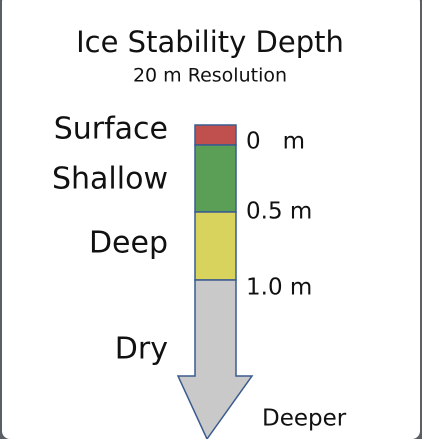 This screenshot has width=422, height=439. Describe the element at coordinates (279, 288) in the screenshot. I see `depth-label: 1.0 m` at that location.